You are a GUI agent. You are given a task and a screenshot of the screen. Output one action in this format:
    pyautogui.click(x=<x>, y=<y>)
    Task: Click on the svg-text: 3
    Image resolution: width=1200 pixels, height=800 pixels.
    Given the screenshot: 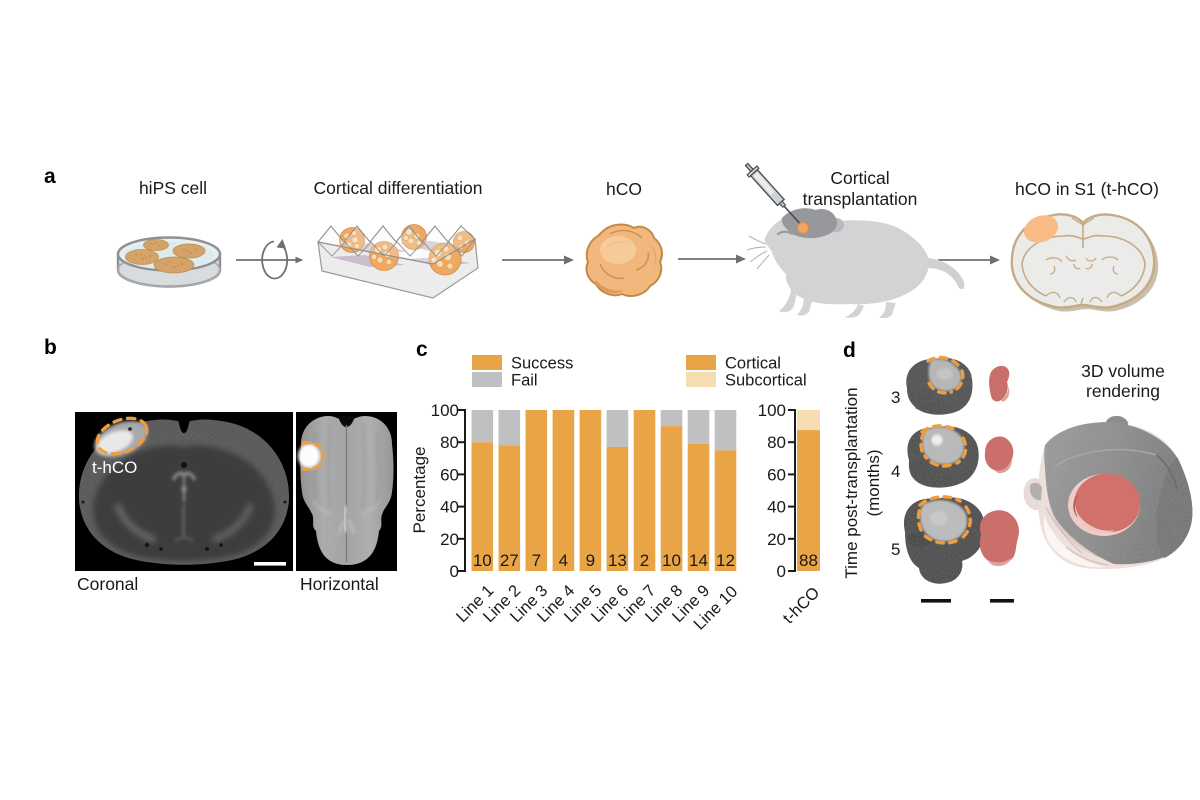 What is the action you would take?
    pyautogui.click(x=895, y=397)
    